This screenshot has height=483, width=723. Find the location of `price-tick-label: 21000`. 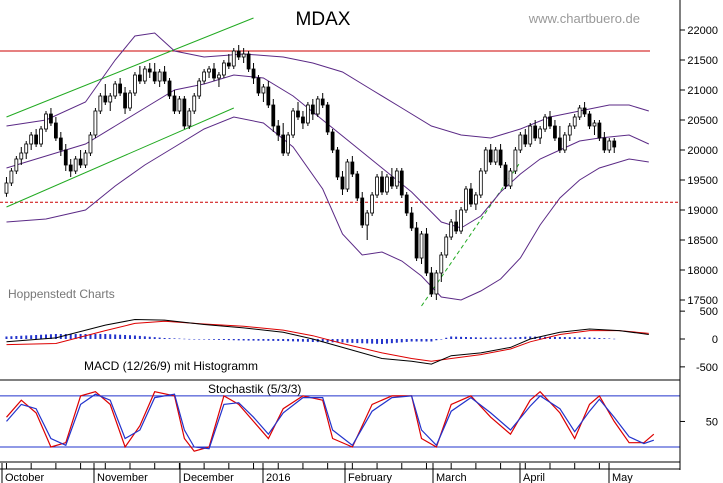

price-tick-label: 21000 is located at coordinates (702, 91).